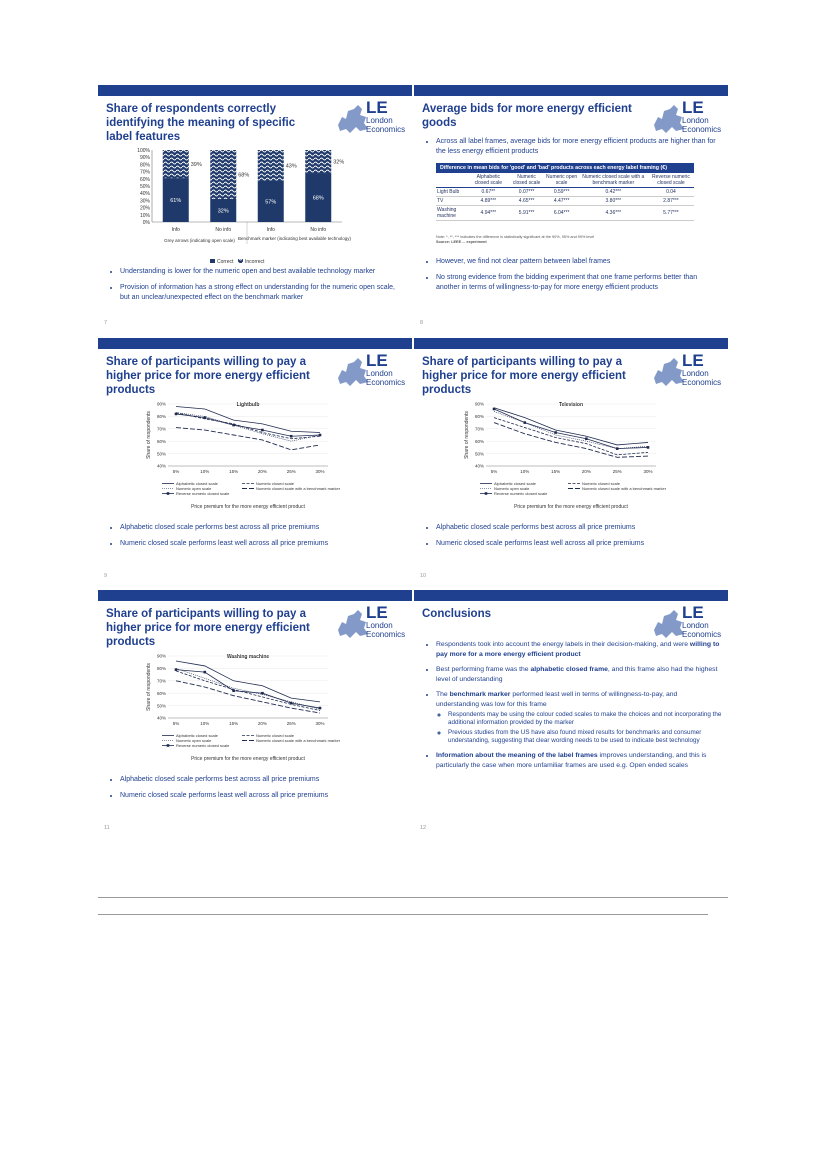 This screenshot has width=827, height=1169. What do you see at coordinates (452, 201) in the screenshot?
I see `table-cell: TV` at bounding box center [452, 201].